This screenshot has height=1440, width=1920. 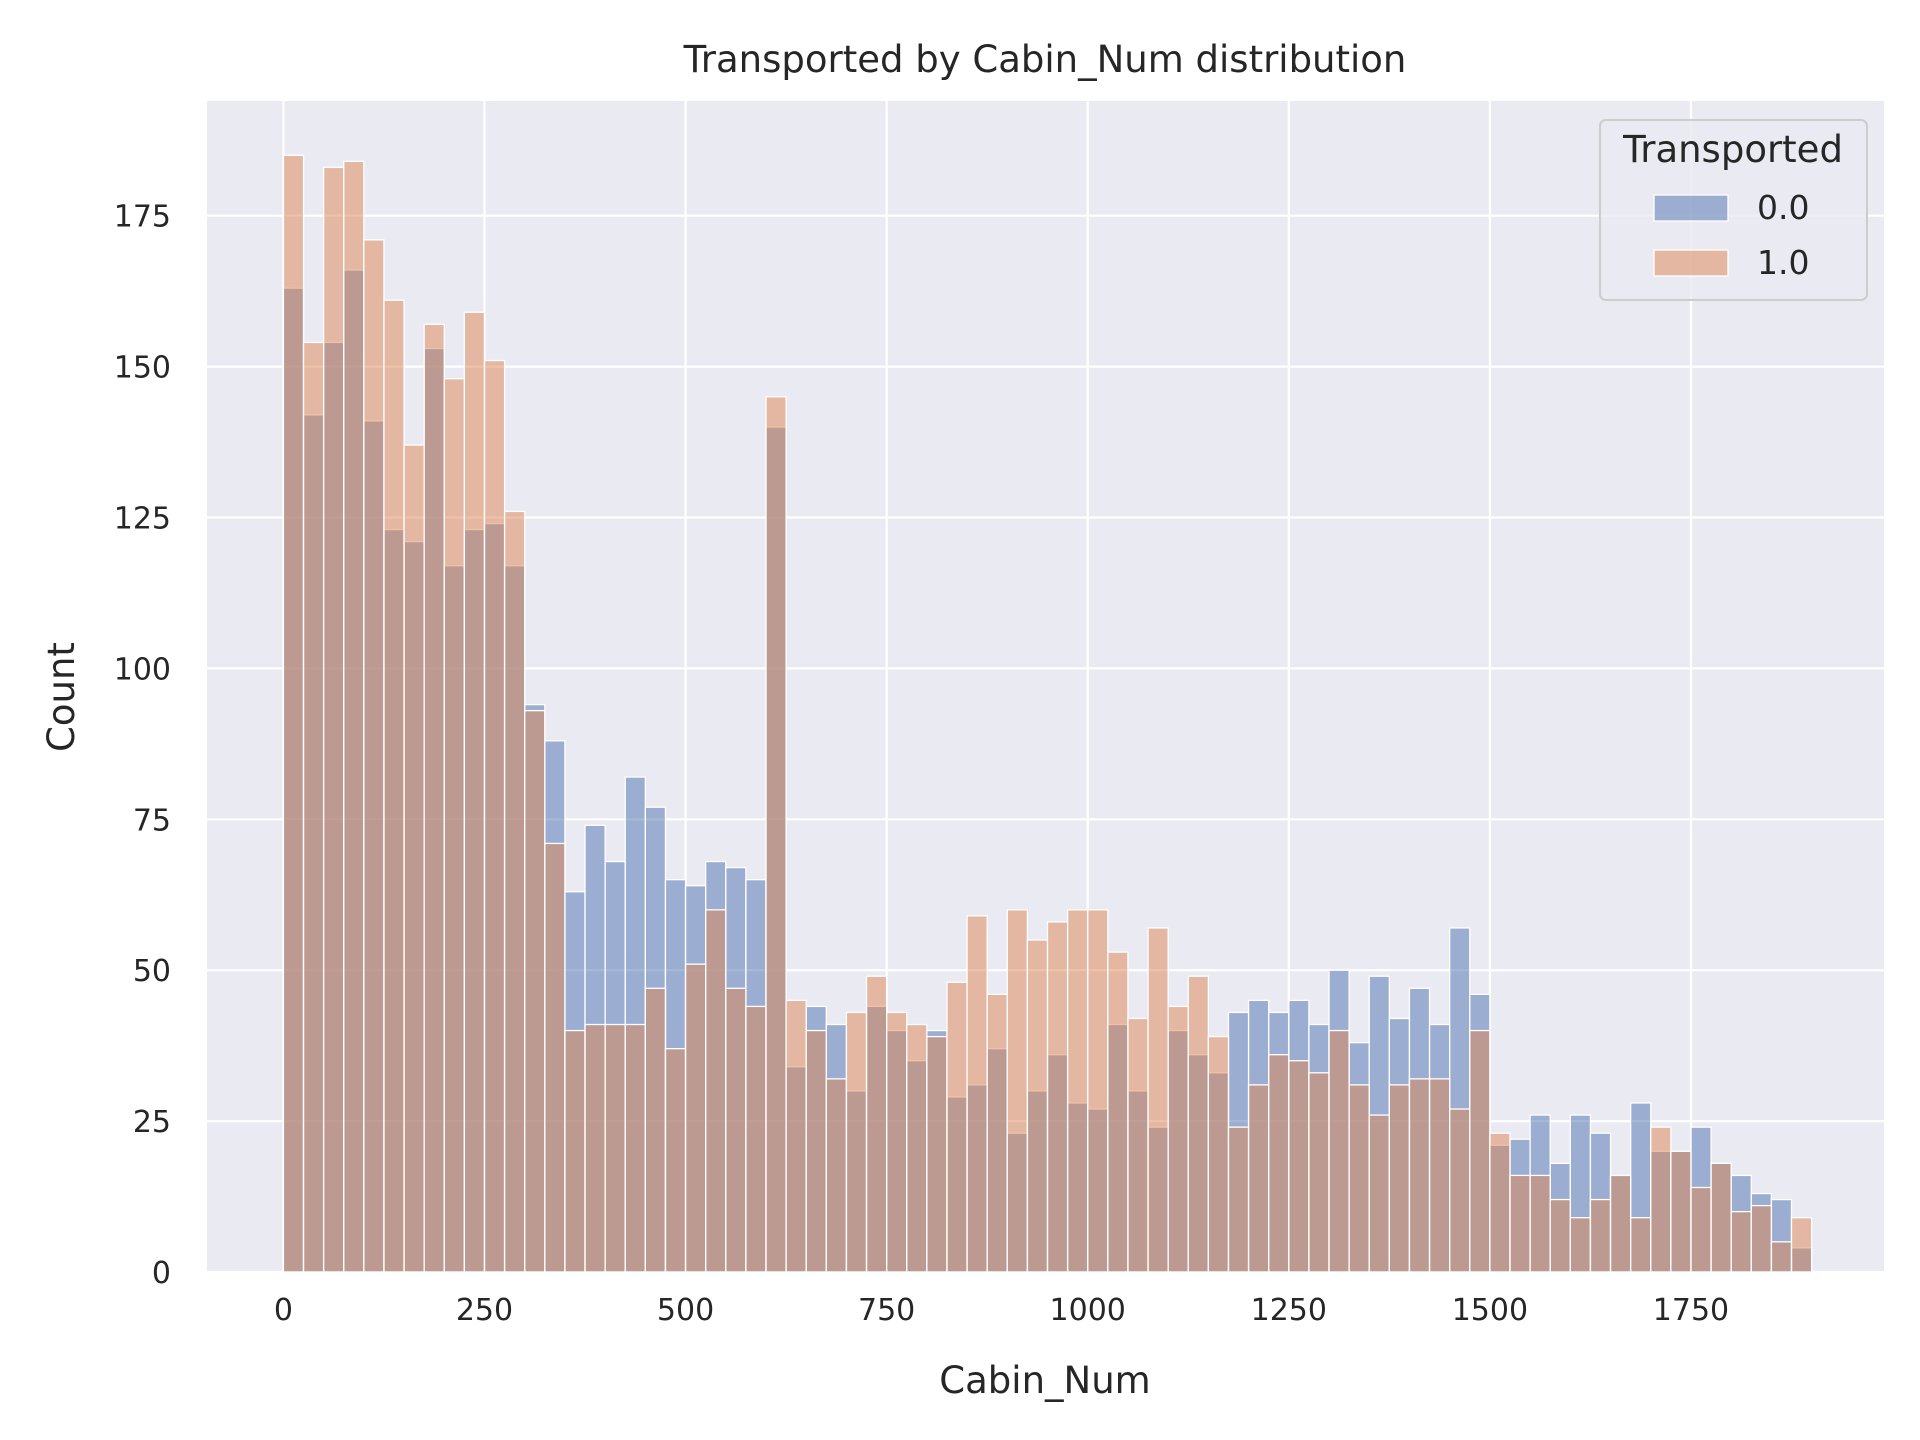 What do you see at coordinates (1640, 1245) in the screenshot?
I see `bar-1.0-bin-67` at bounding box center [1640, 1245].